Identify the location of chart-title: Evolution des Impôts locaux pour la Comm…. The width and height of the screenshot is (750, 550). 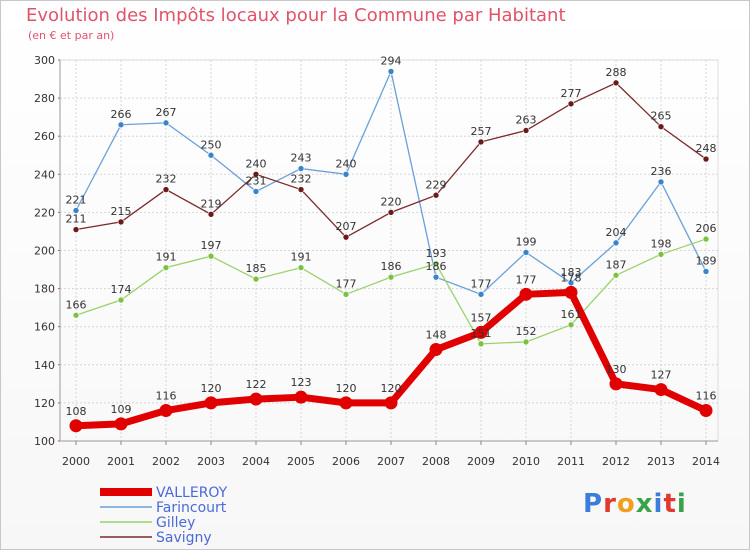
(296, 15).